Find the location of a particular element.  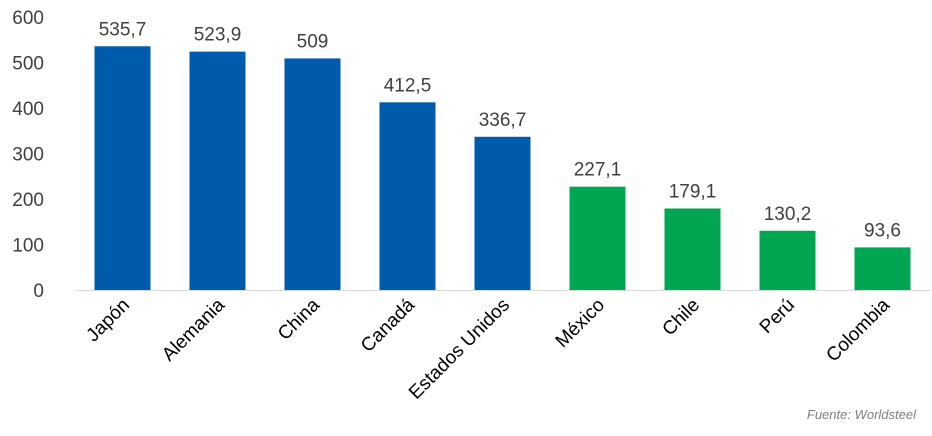

data-label: 412,5 is located at coordinates (408, 85).